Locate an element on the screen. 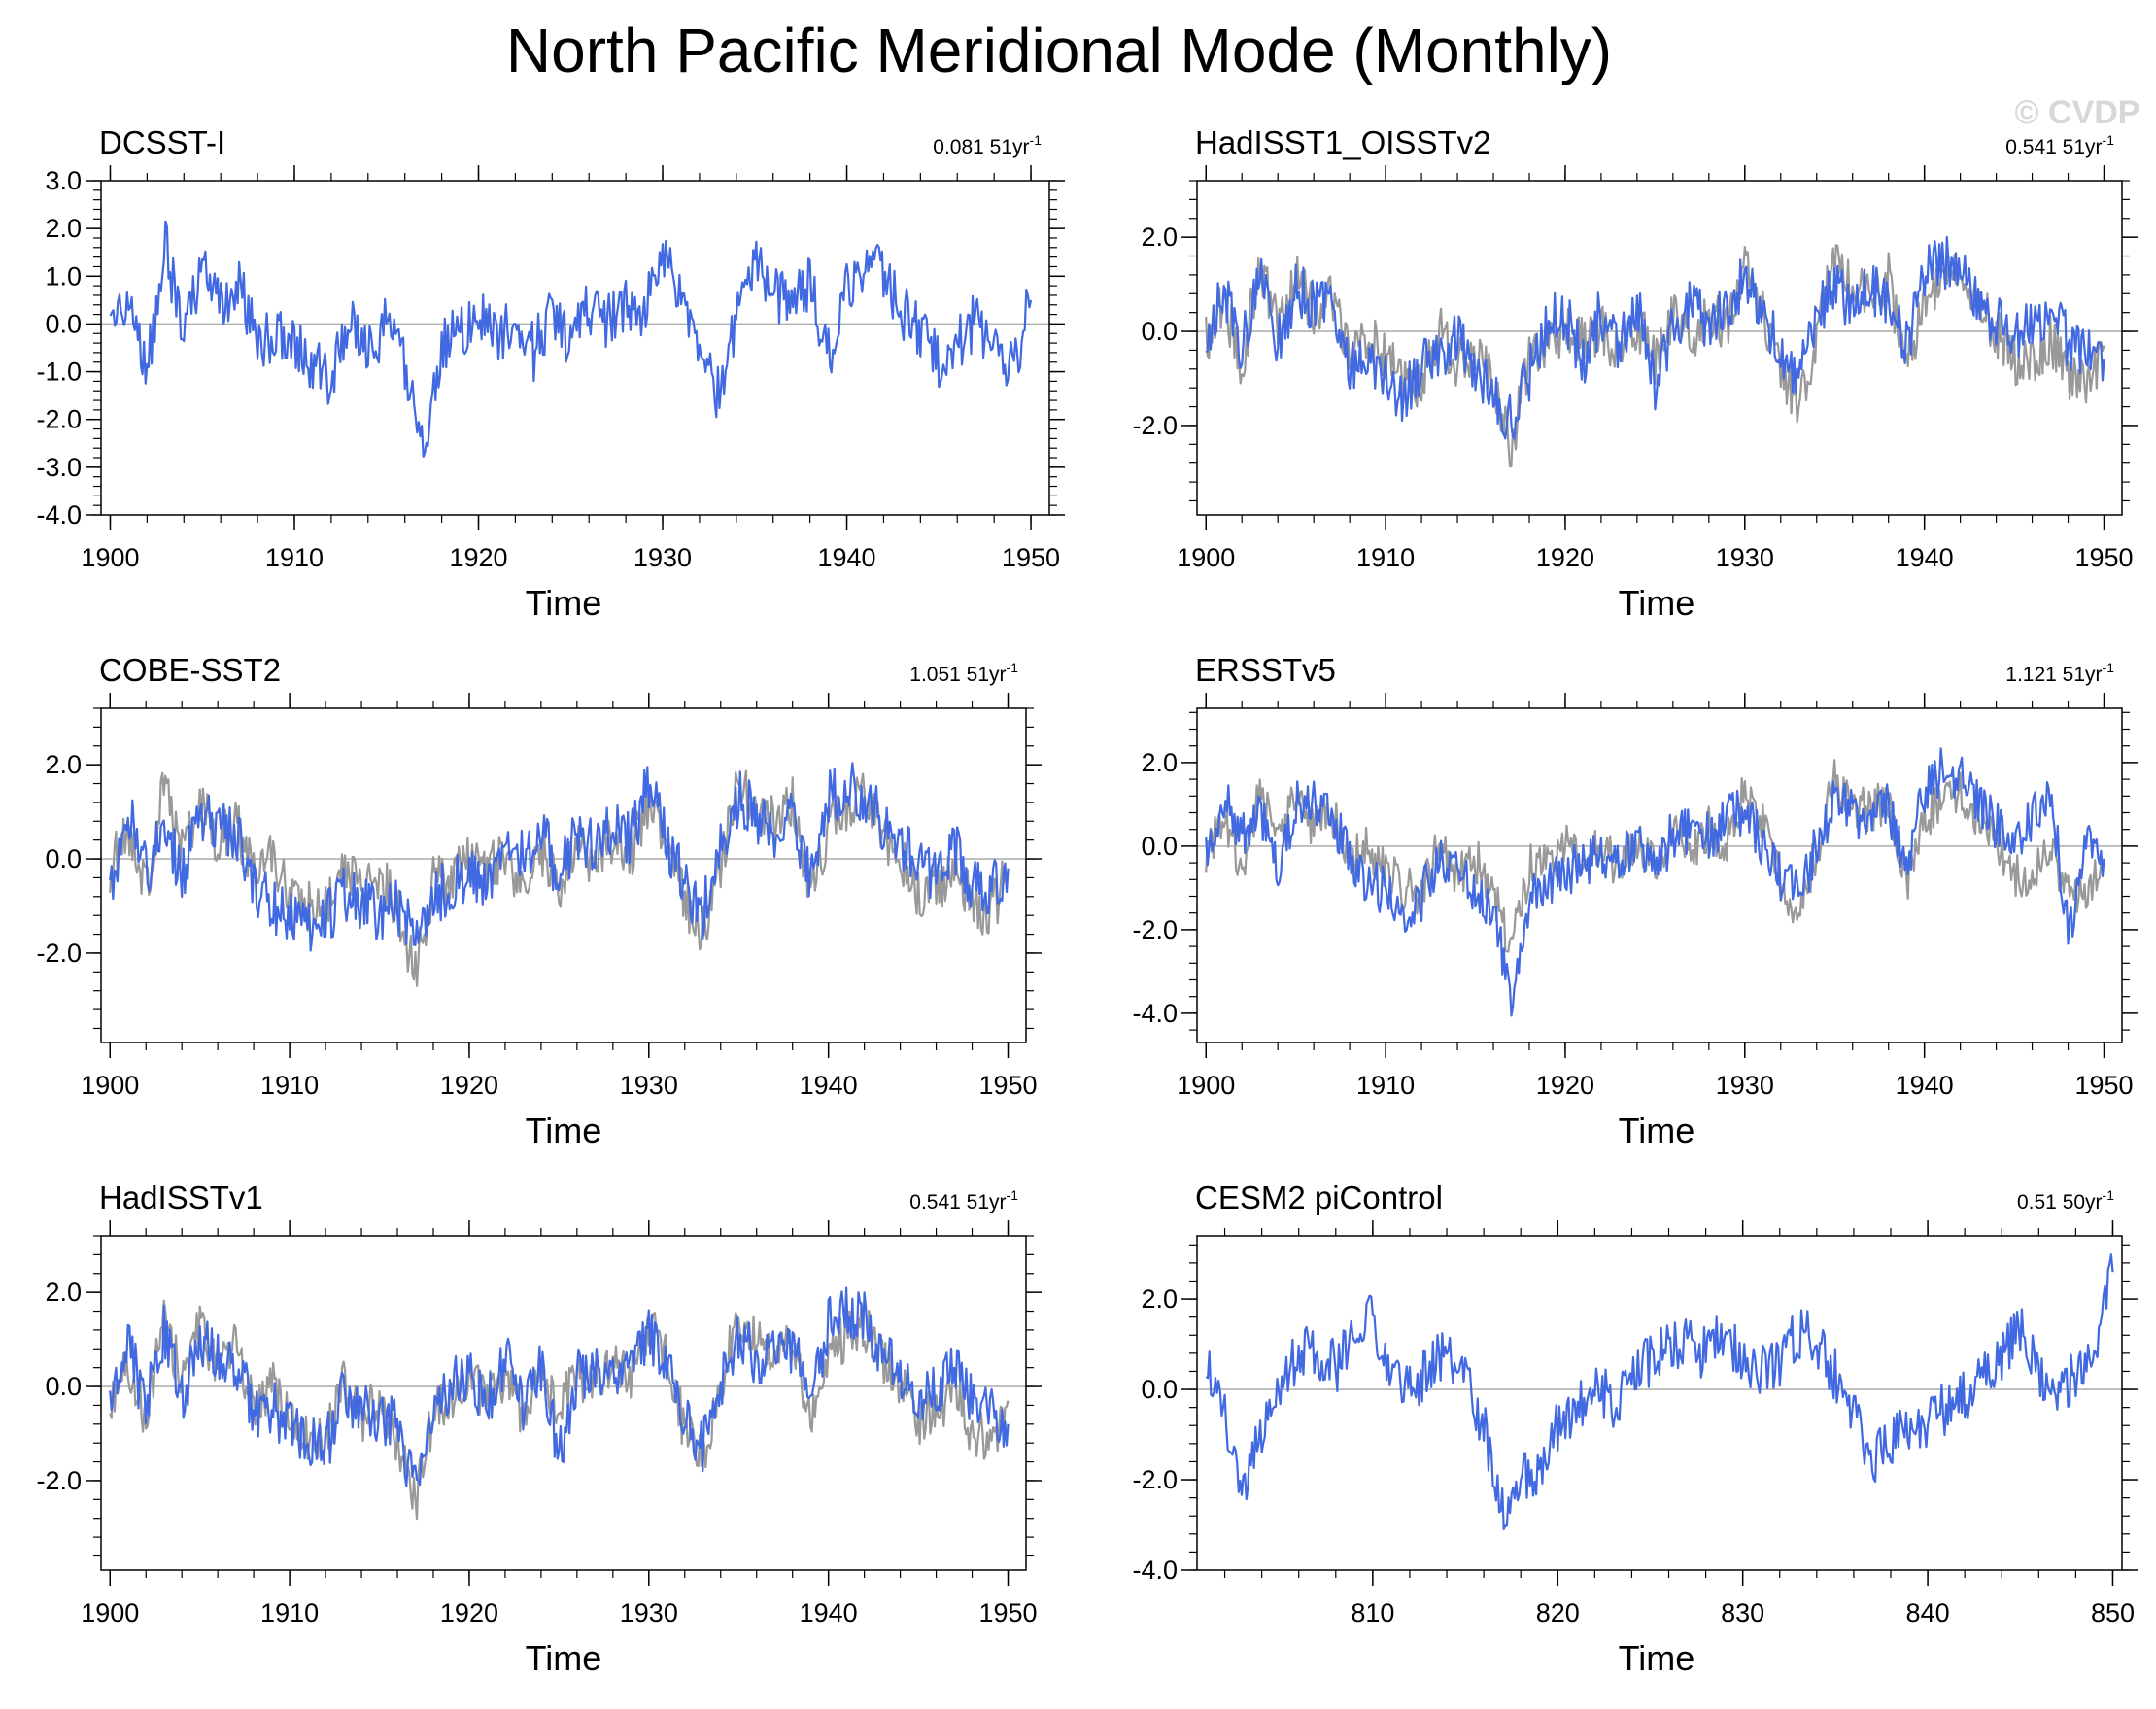 Image resolution: width=2156 pixels, height=1709 pixels. trend-annotation: 1.121 51yr-1 is located at coordinates (2059, 673).